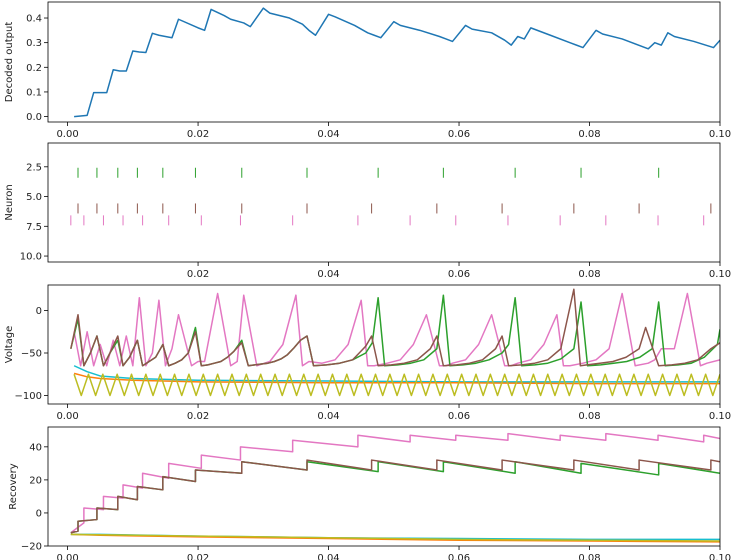 Image resolution: width=731 pixels, height=560 pixels. What do you see at coordinates (9, 345) in the screenshot?
I see `y-axis-label: Voltage` at bounding box center [9, 345].